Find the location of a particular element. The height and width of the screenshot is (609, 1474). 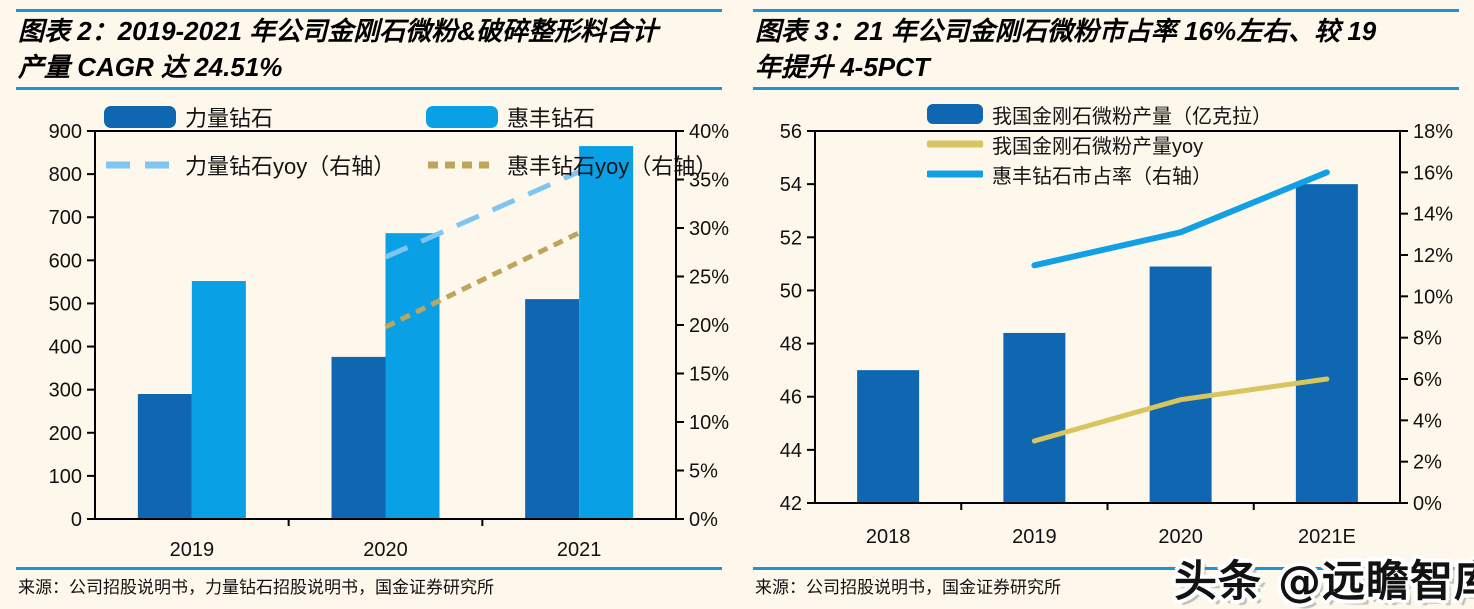

svg-text: 0 is located at coordinates (76, 520).